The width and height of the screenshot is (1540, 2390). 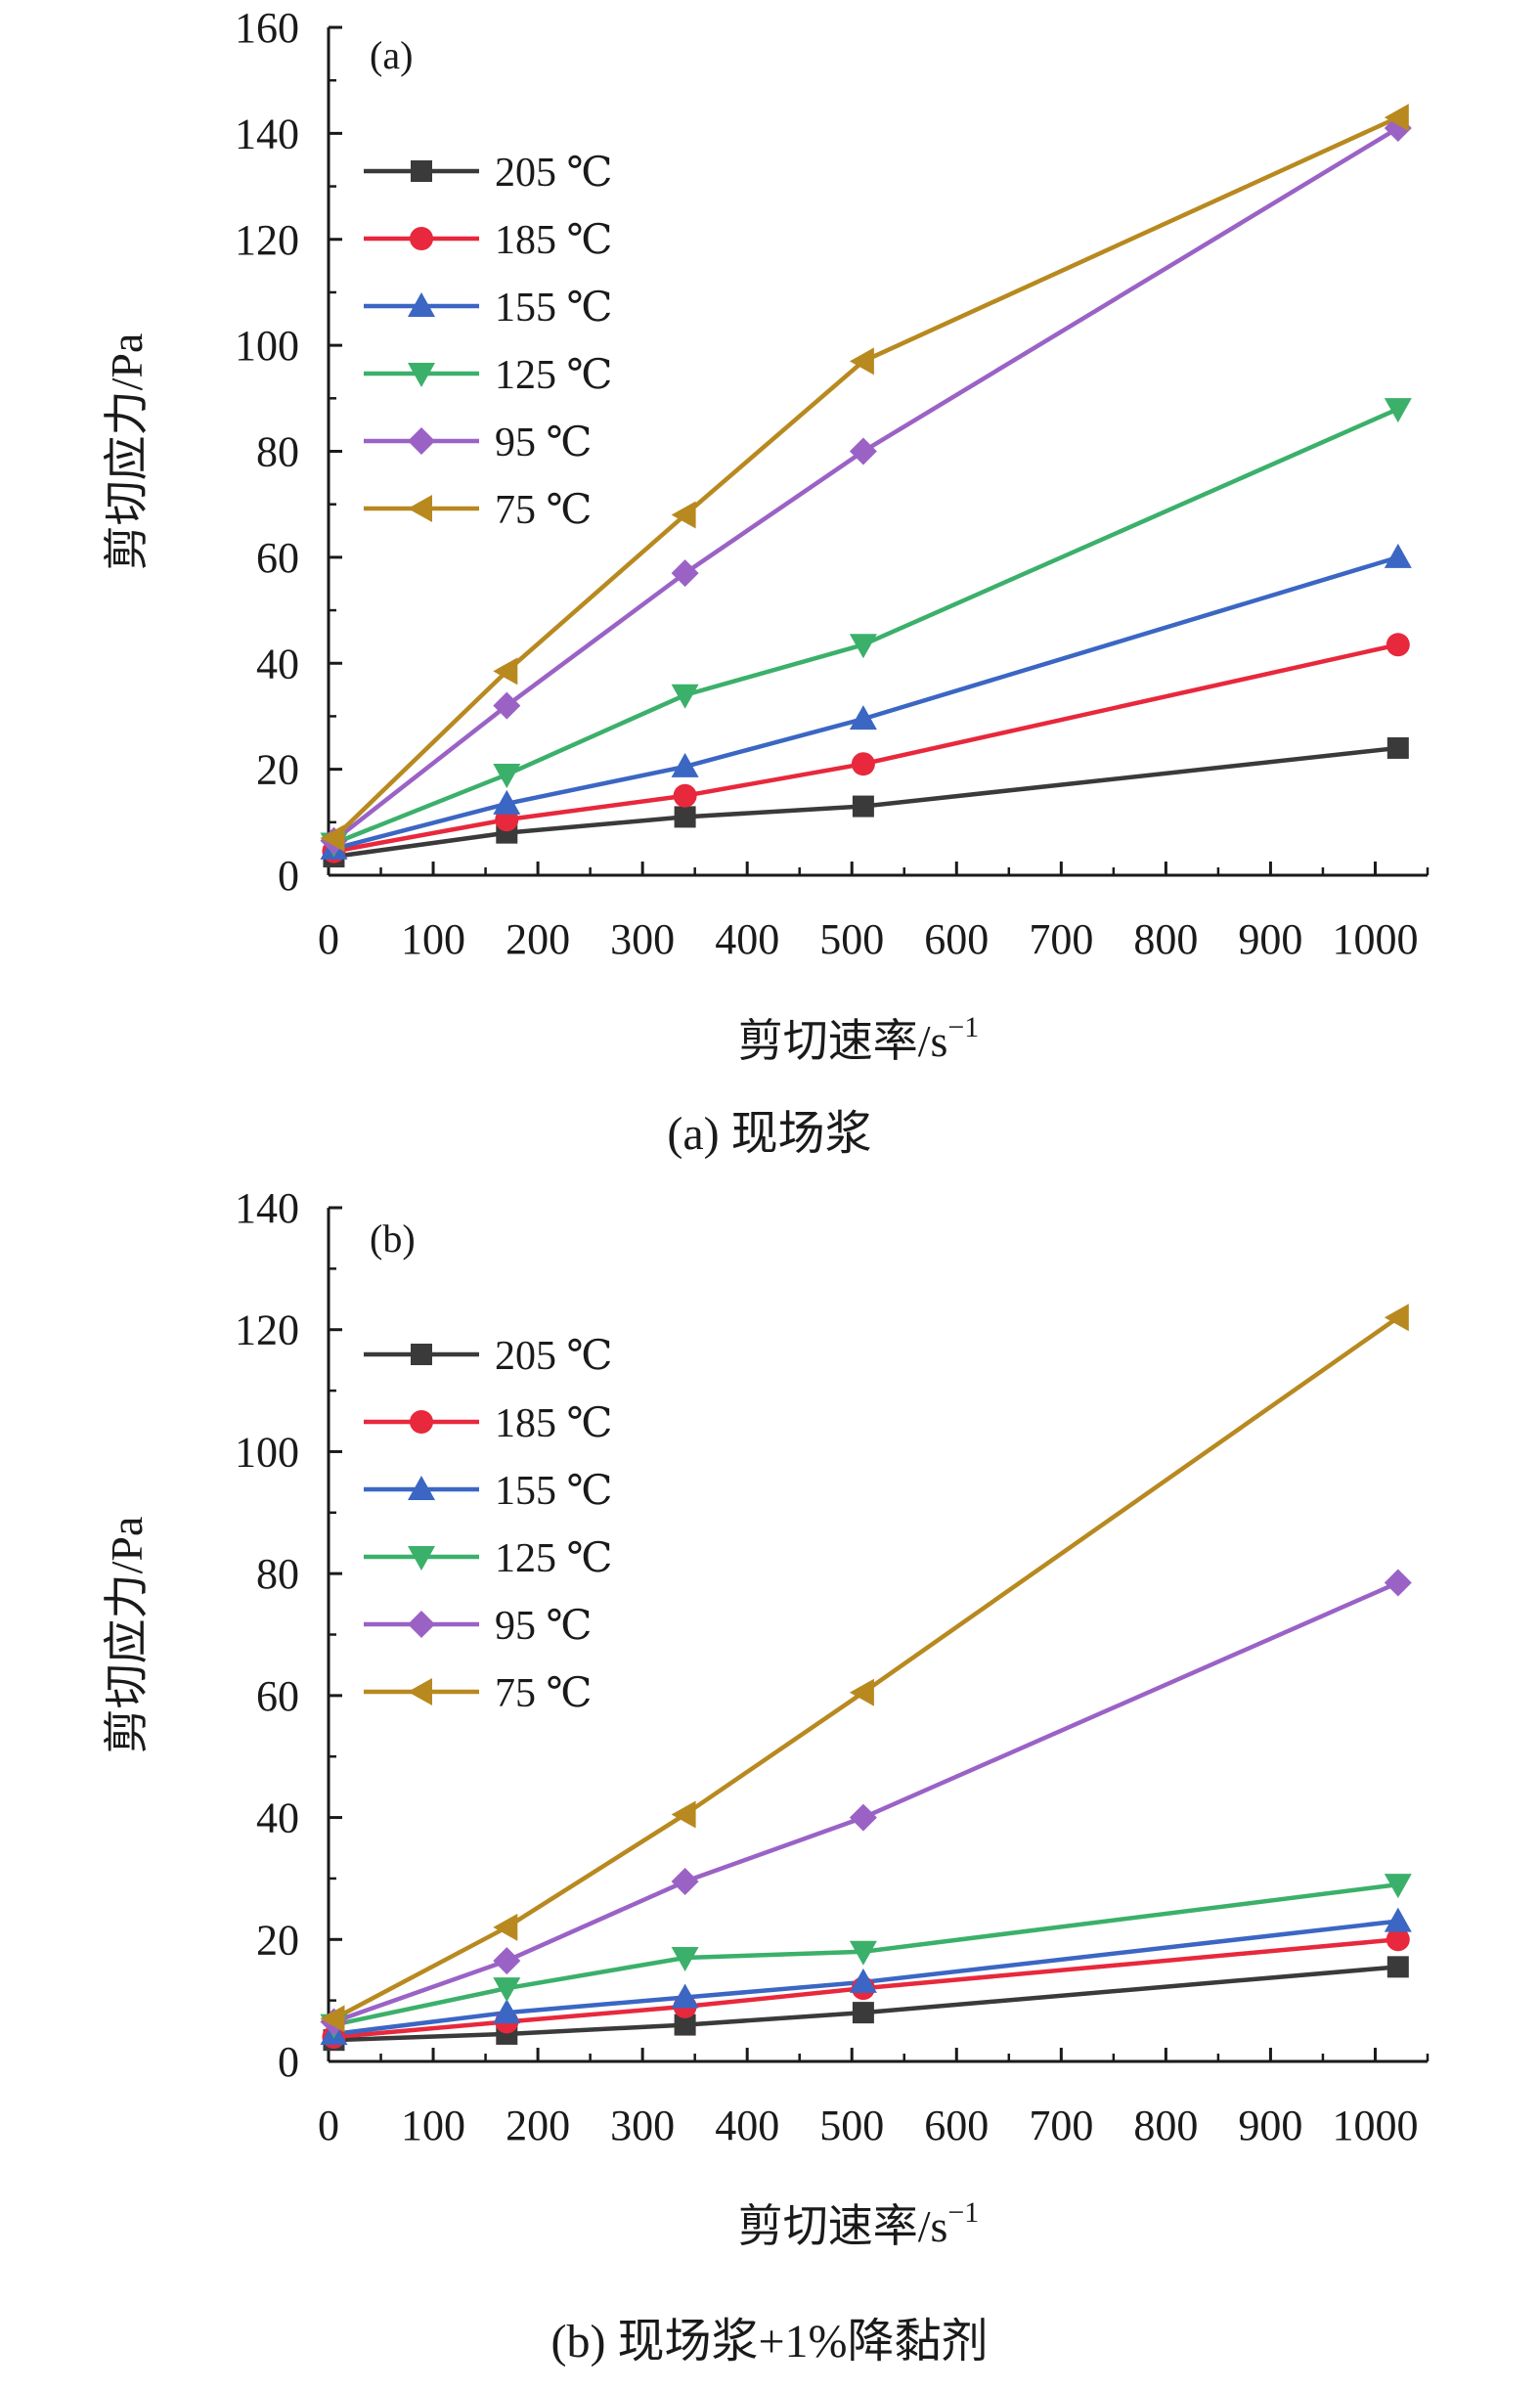 What do you see at coordinates (543, 1693) in the screenshot?
I see `legend-label: 75 ℃` at bounding box center [543, 1693].